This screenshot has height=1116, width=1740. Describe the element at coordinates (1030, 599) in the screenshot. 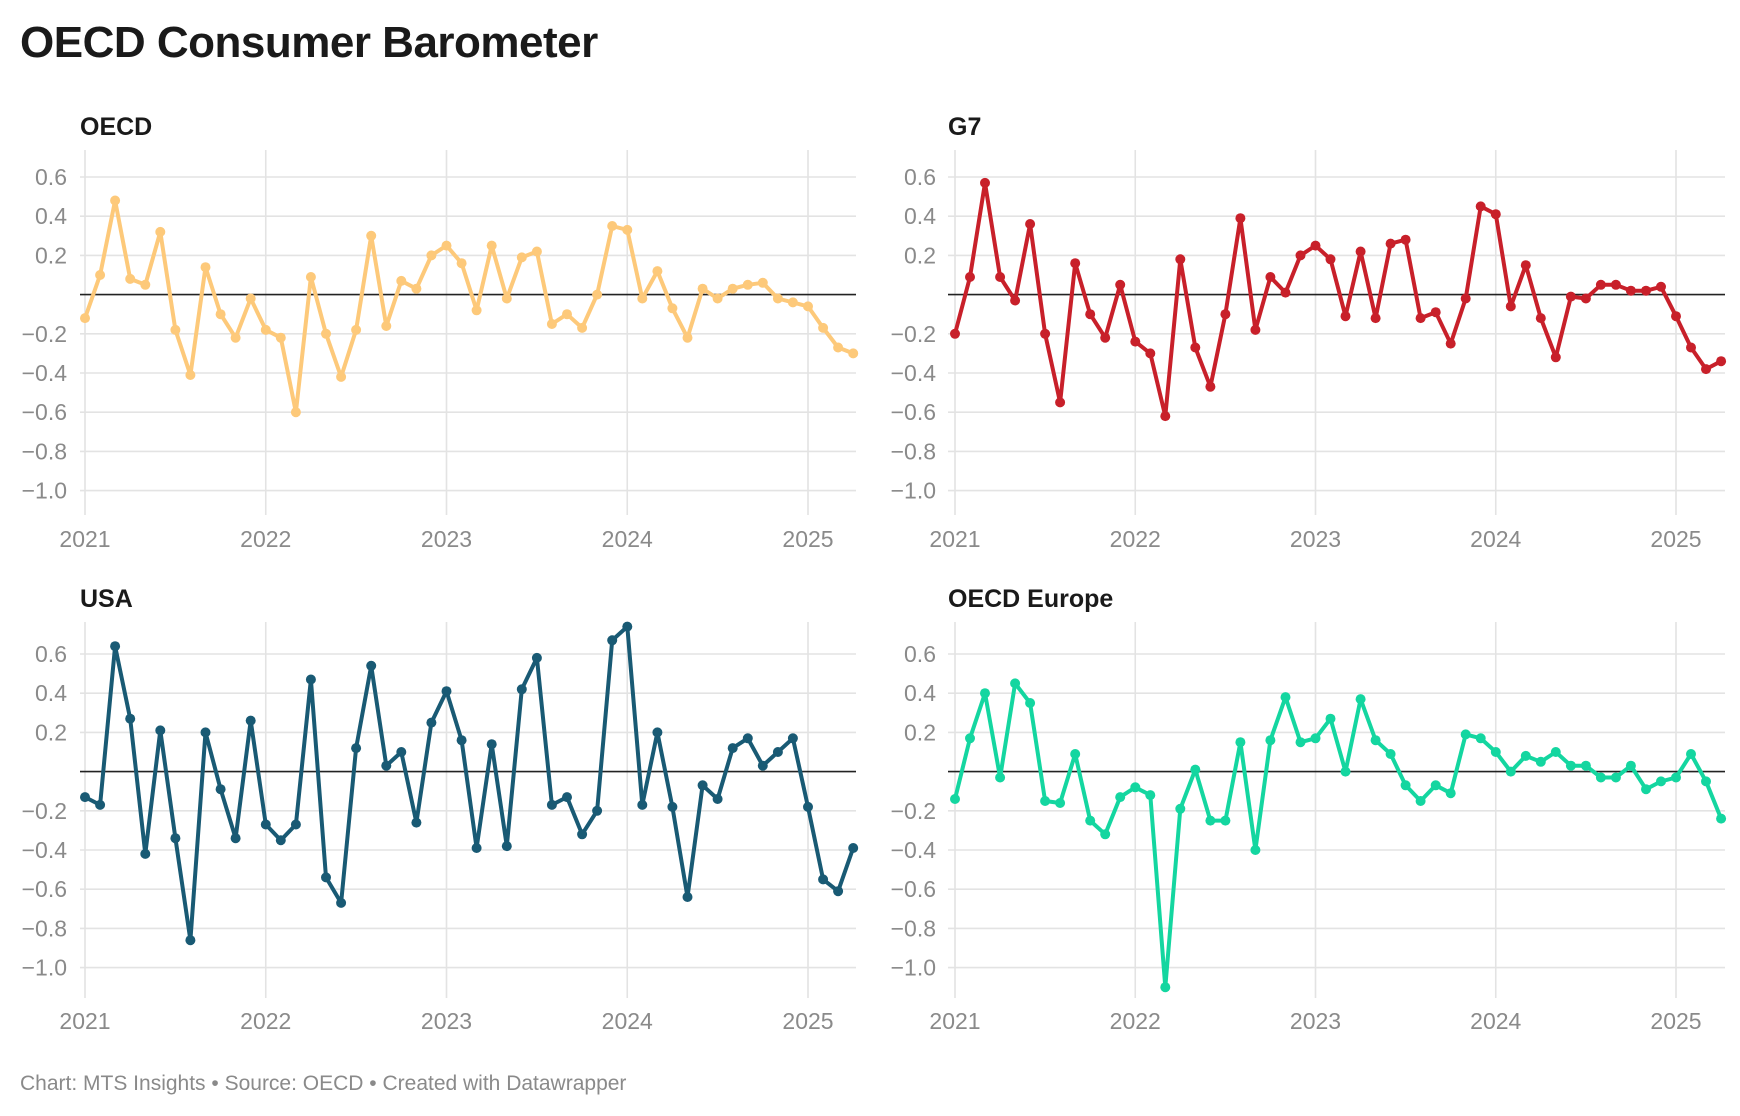

I see `panel-title: OECD Europe` at that location.